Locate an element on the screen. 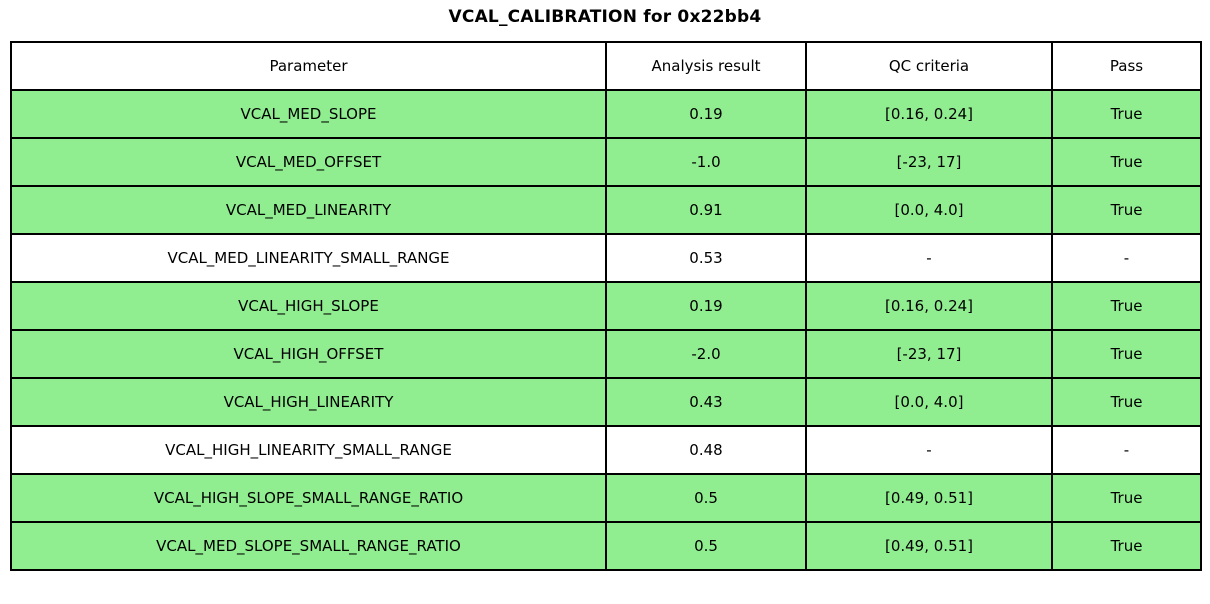 Image resolution: width=1210 pixels, height=604 pixels. parameter-cell: VCAL_MED_LINEARITY is located at coordinates (308, 210).